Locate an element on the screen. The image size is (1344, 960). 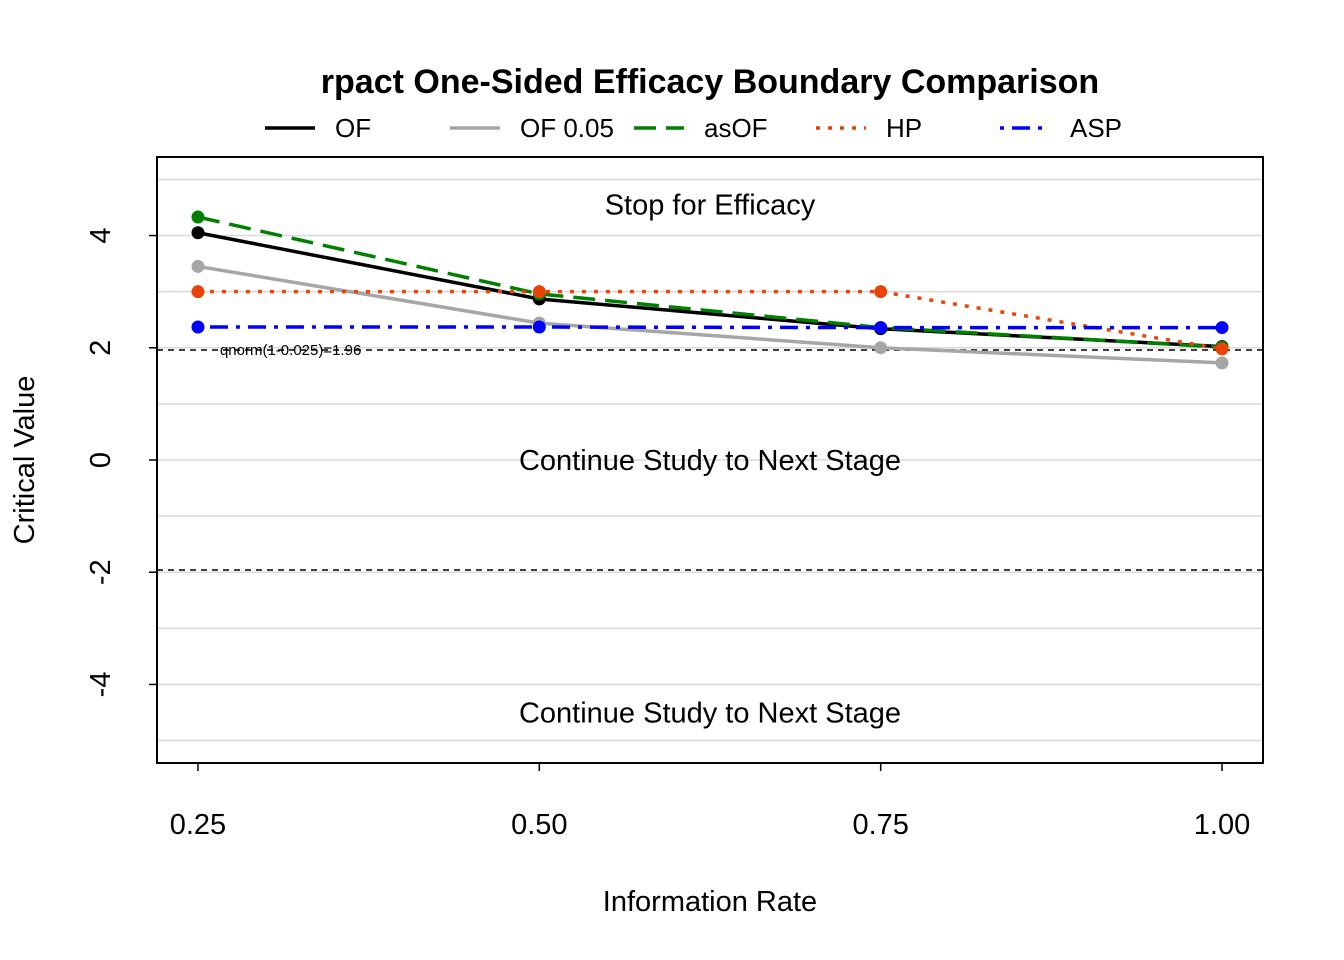
annotation-text: Stop for Efficacy is located at coordinates (710, 206).